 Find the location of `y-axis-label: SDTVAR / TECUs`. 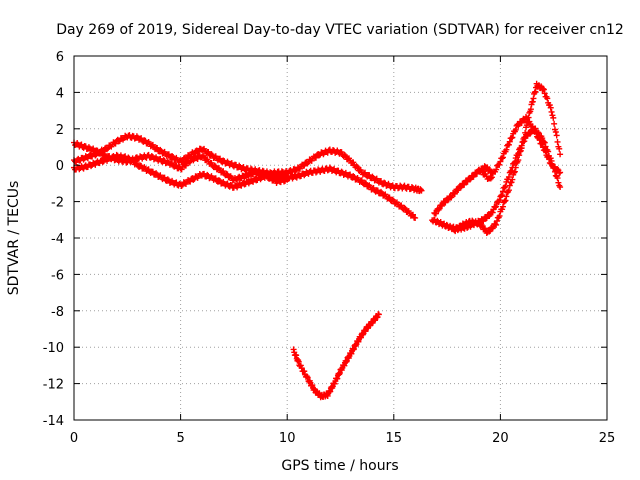

y-axis-label: SDTVAR / TECUs is located at coordinates (14, 238).